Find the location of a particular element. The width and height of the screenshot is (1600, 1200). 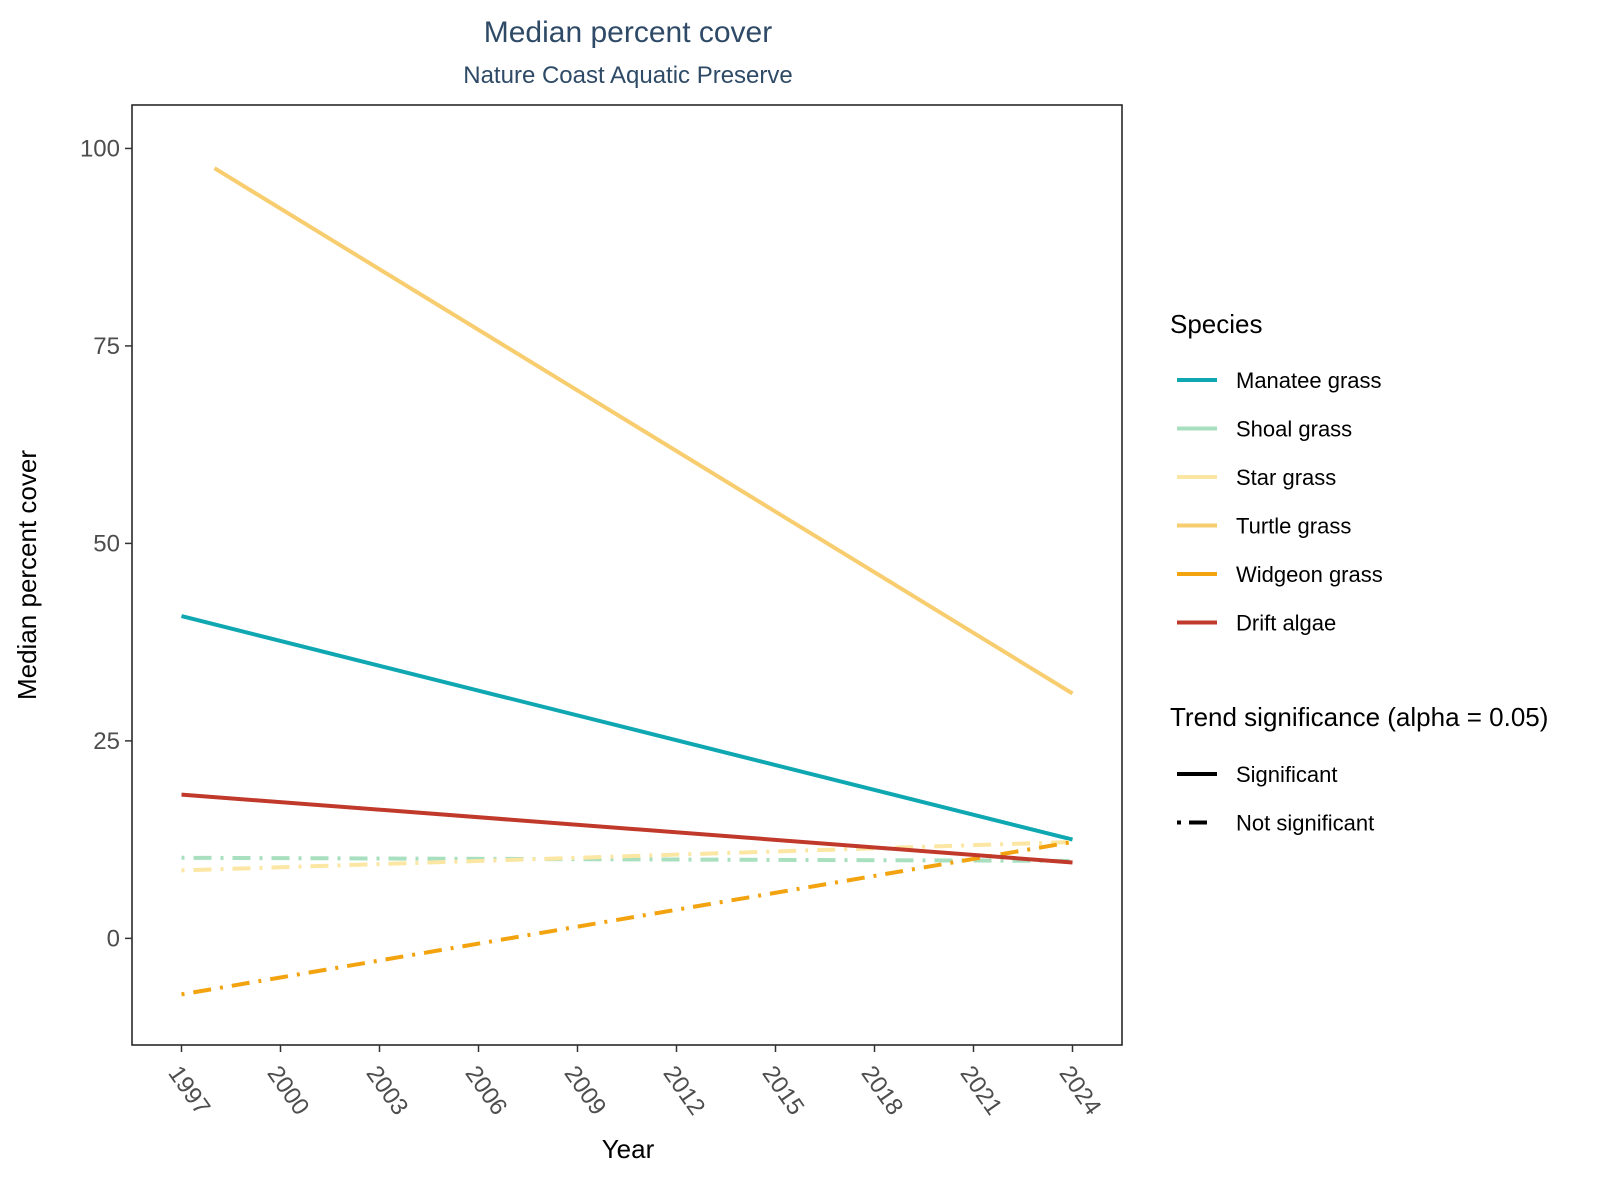

legend-label: Shoal grass is located at coordinates (1294, 429).